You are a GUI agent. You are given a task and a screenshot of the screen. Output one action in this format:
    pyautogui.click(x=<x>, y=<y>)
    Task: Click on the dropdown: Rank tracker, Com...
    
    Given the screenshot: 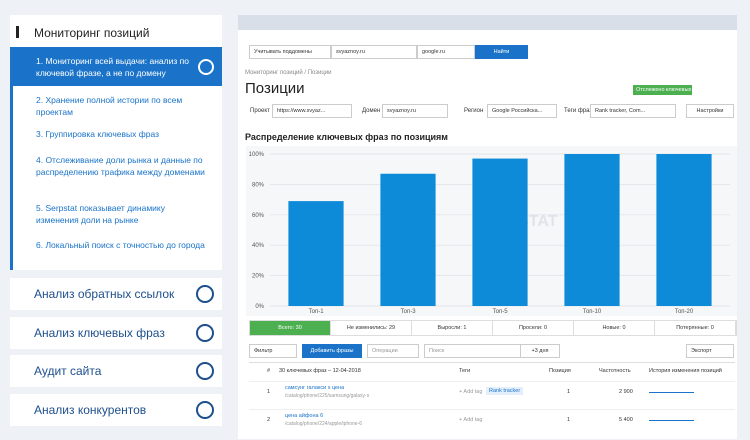 What is the action you would take?
    pyautogui.click(x=633, y=111)
    